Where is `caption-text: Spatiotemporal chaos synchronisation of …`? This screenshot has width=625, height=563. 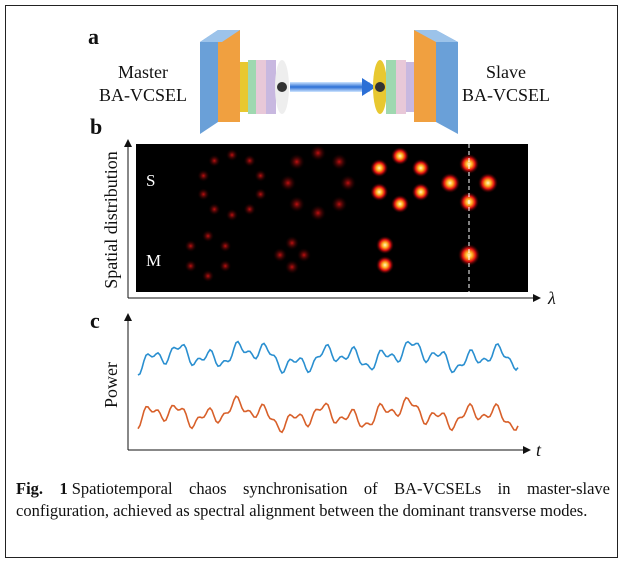 caption-text: Spatiotemporal chaos synchronisation of … is located at coordinates (313, 499).